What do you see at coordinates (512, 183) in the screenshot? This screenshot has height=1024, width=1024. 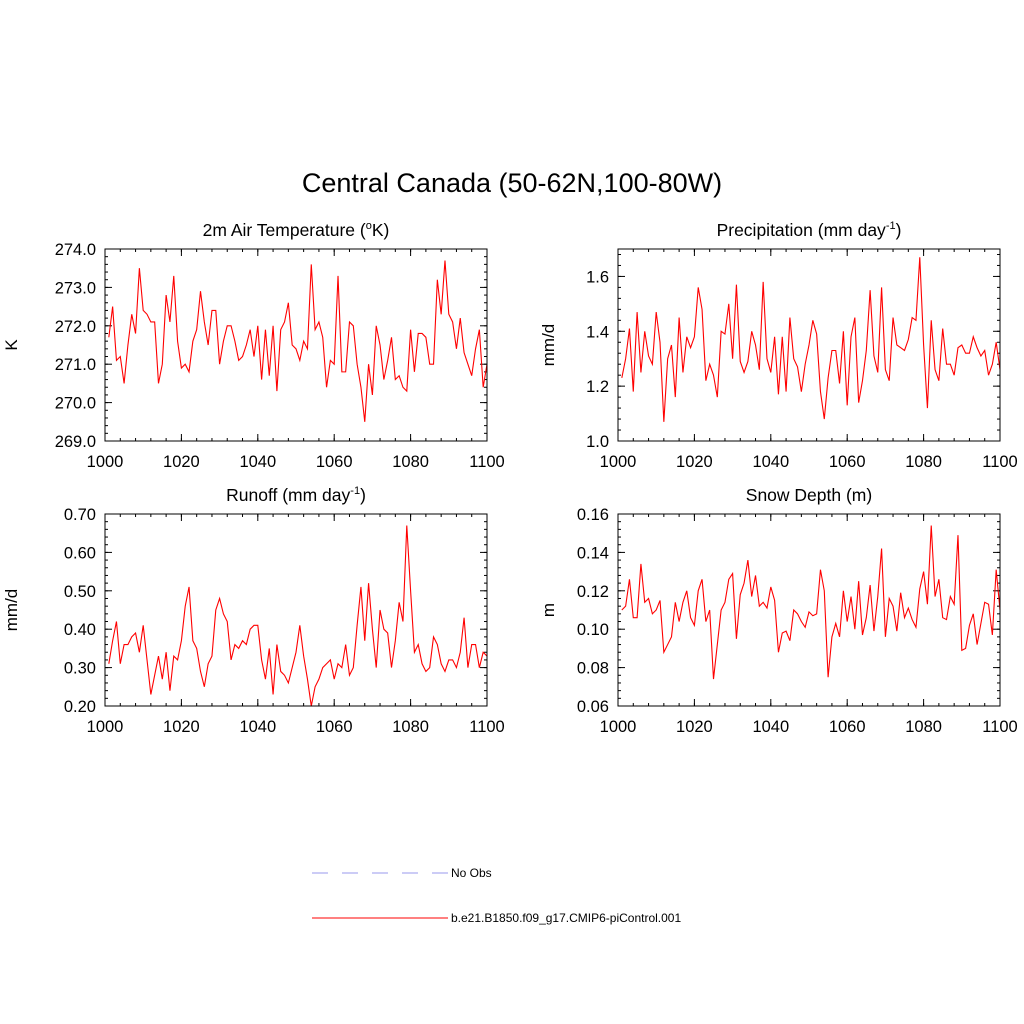 I see `page-title: Central Canada (50-62N,100-80W)` at bounding box center [512, 183].